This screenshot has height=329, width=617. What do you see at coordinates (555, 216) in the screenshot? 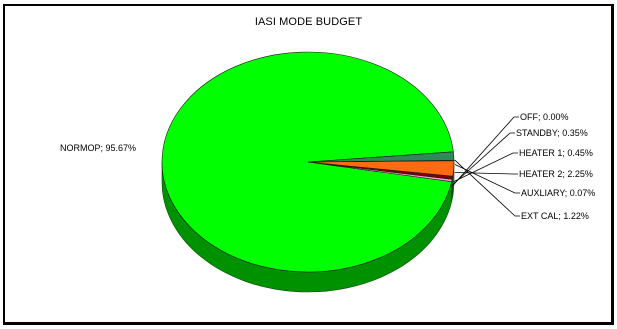
I see `slice-label-ext-cal: EXT CAL; 1.22%` at bounding box center [555, 216].